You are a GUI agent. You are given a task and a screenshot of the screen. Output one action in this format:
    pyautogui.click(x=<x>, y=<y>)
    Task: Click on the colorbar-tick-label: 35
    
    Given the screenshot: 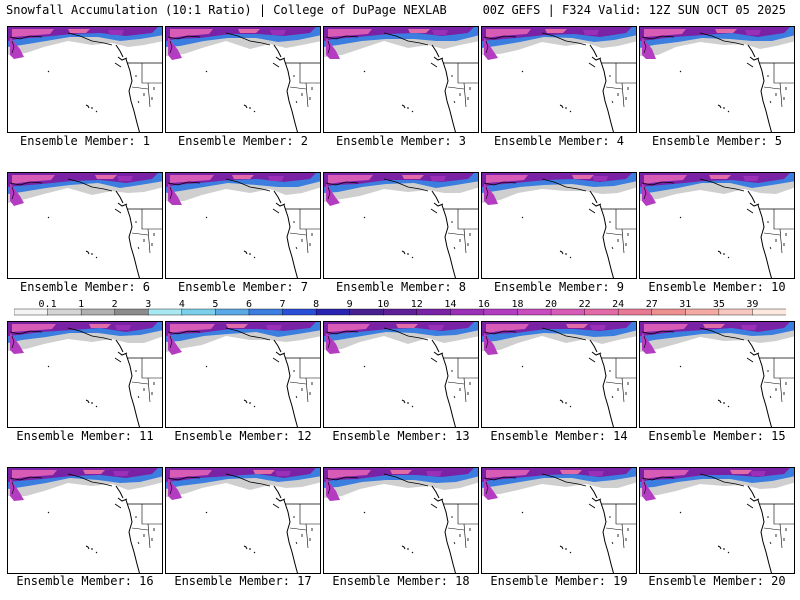 What is the action you would take?
    pyautogui.click(x=719, y=304)
    